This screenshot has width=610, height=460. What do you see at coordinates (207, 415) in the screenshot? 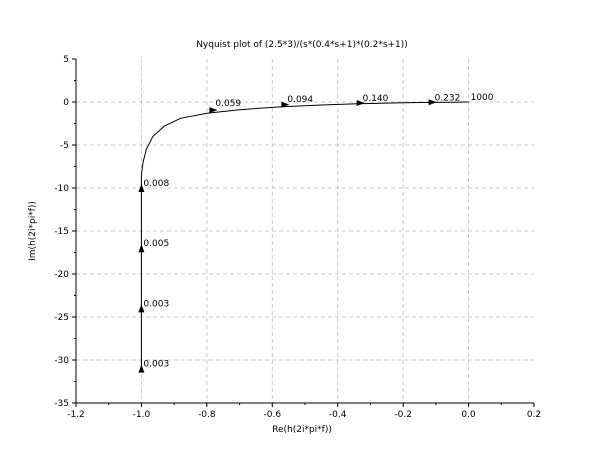
I see `x-tick-label: -0.8` at bounding box center [207, 415].